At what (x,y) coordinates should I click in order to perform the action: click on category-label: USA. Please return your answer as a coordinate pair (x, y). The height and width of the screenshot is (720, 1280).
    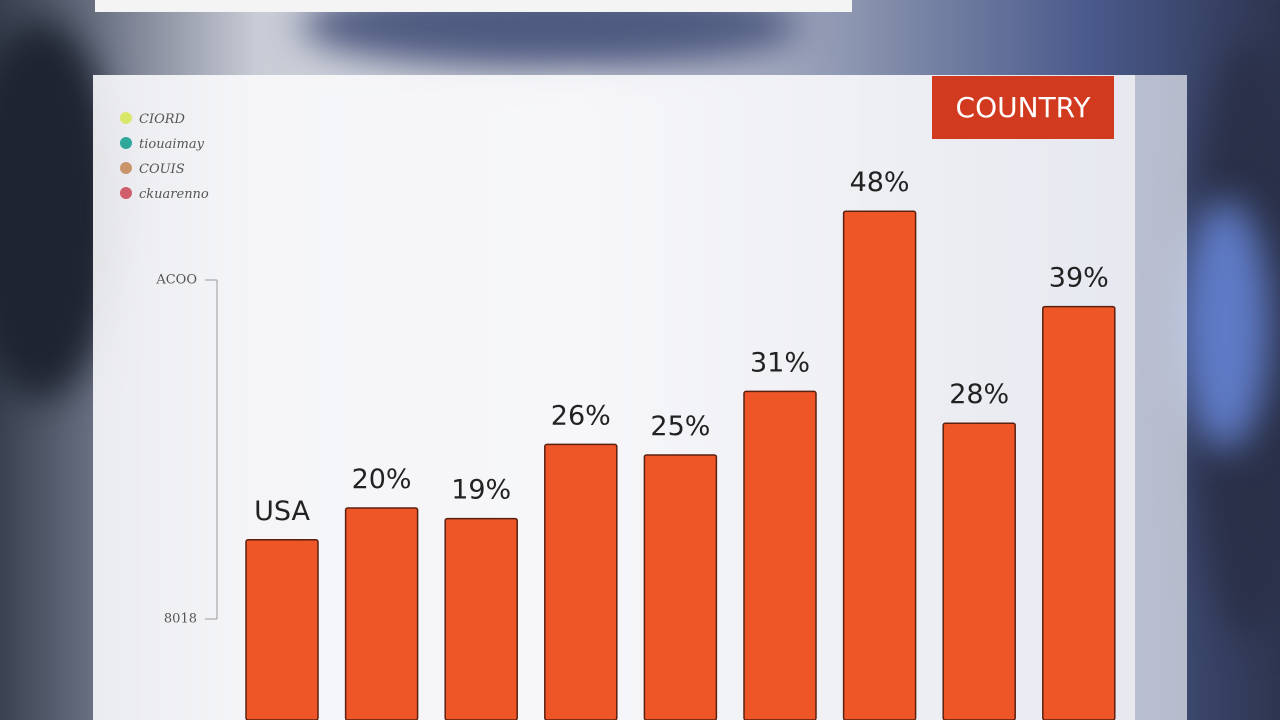
    Looking at the image, I should click on (282, 511).